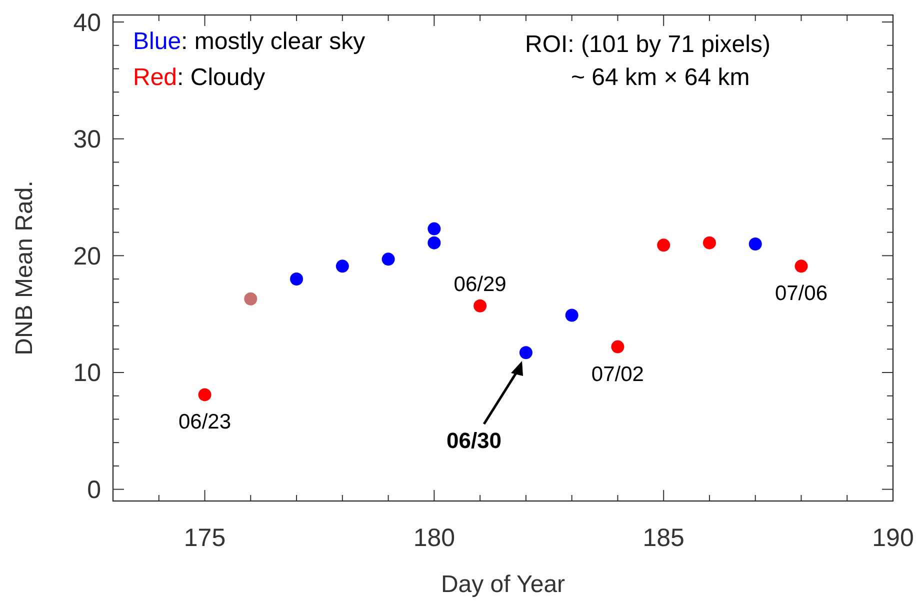 The height and width of the screenshot is (603, 919). I want to click on y-tick-label: 0, so click(94, 490).